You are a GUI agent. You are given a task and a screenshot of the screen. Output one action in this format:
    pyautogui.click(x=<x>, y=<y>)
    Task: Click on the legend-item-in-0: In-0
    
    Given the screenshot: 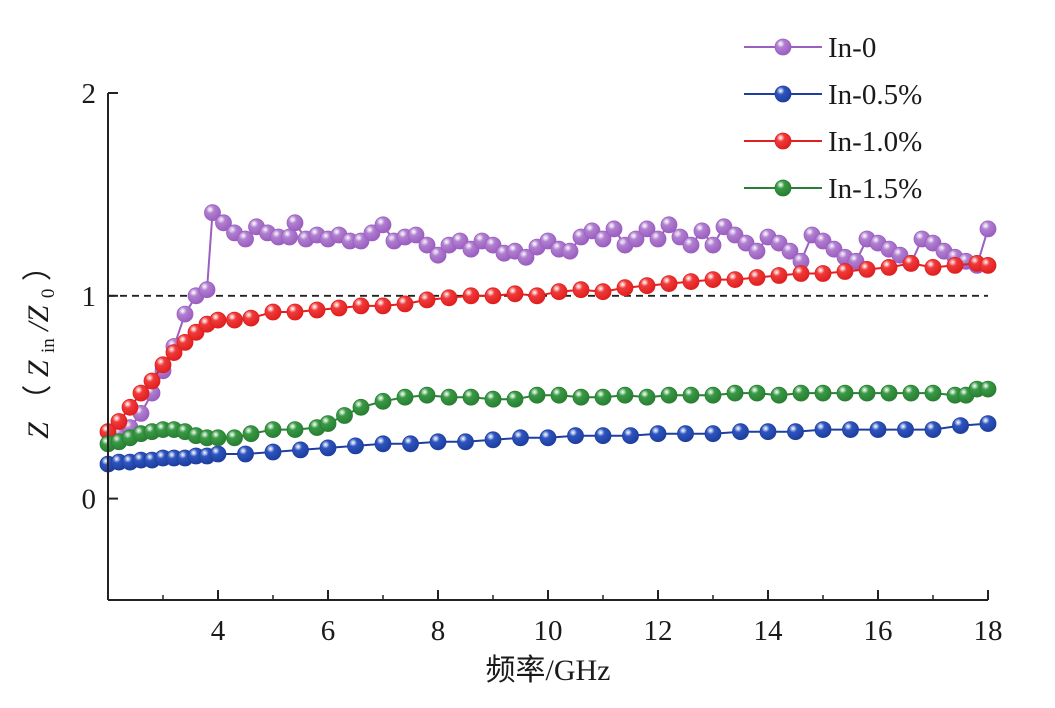 What is the action you would take?
    pyautogui.click(x=810, y=48)
    